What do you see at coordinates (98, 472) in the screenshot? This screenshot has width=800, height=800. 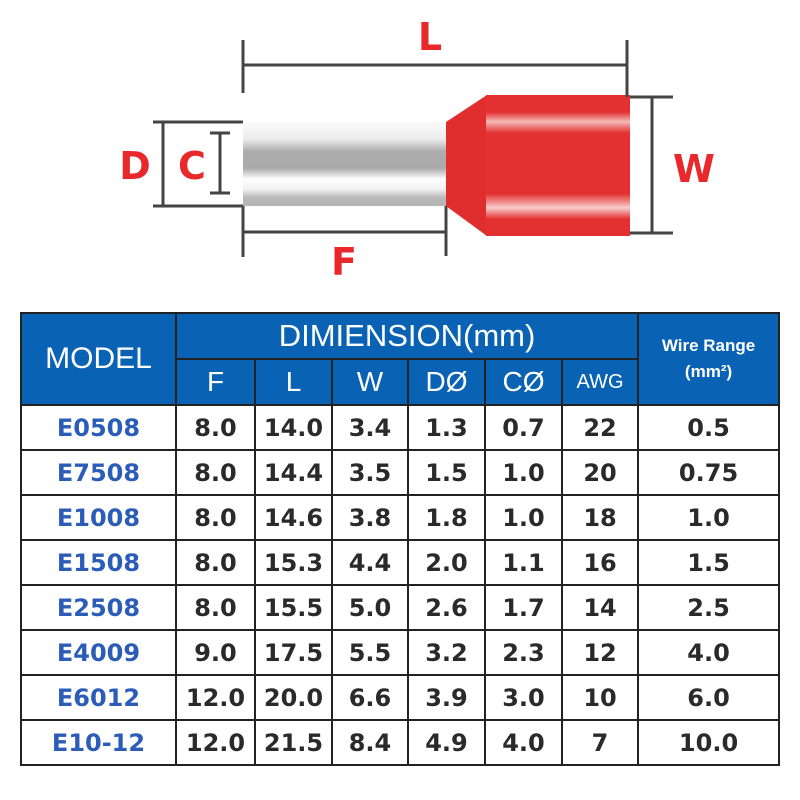 I see `model-cell: E7508` at bounding box center [98, 472].